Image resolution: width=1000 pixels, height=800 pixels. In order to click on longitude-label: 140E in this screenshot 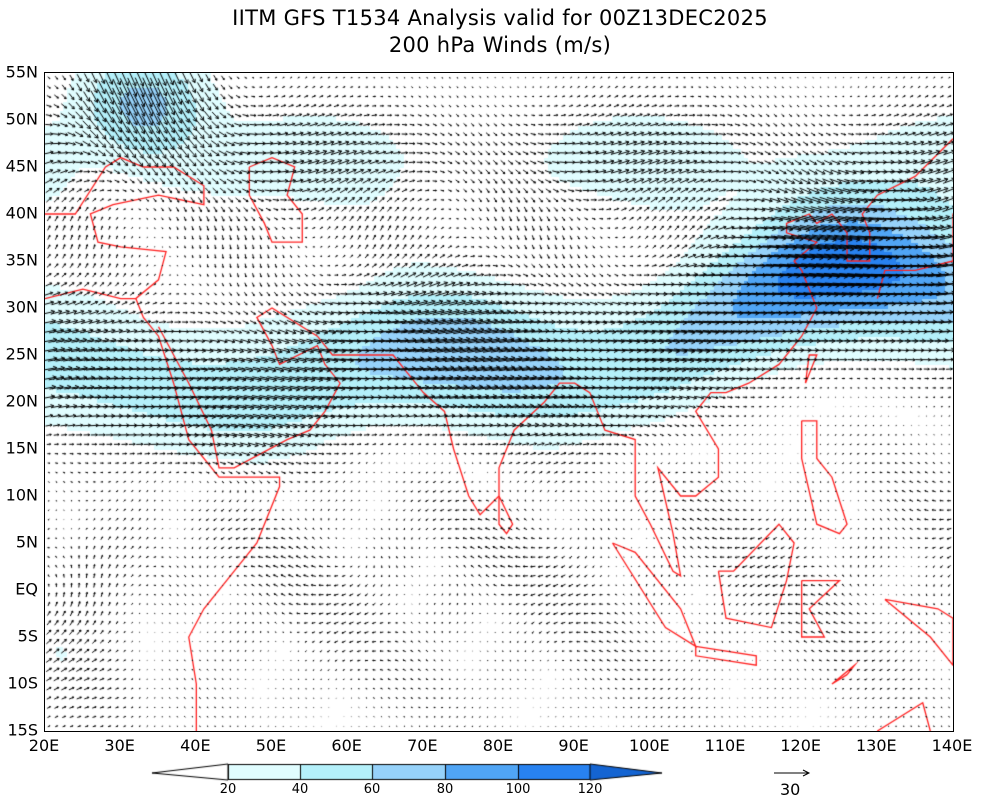, I will do `click(952, 745)`.